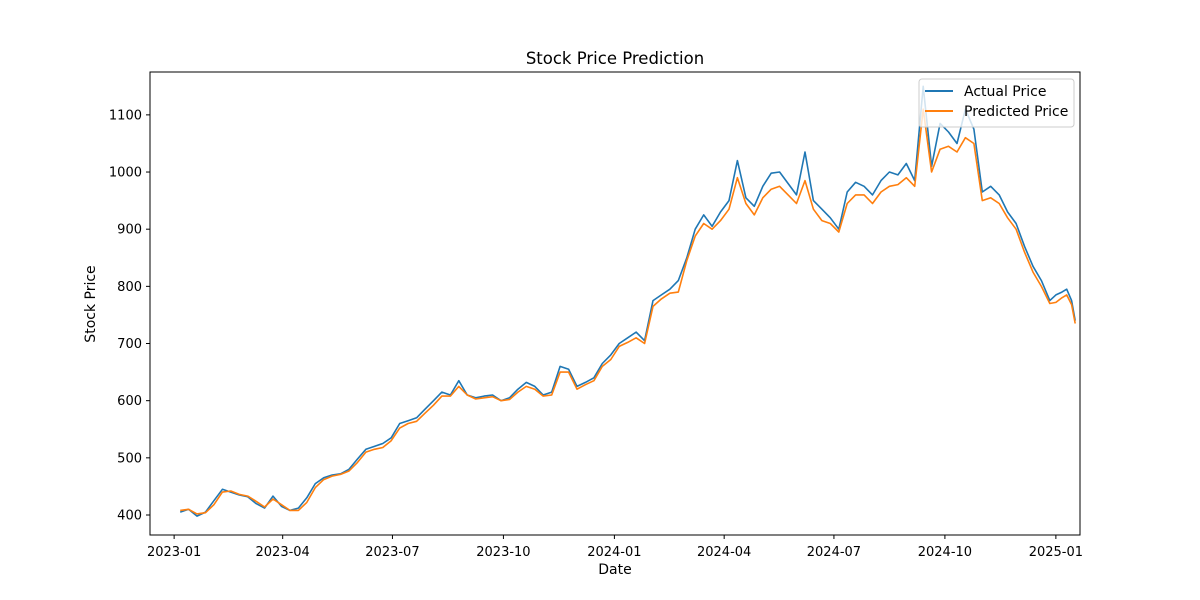 This screenshot has width=1200, height=600. What do you see at coordinates (945, 552) in the screenshot?
I see `x-tick-label: 2024-10` at bounding box center [945, 552].